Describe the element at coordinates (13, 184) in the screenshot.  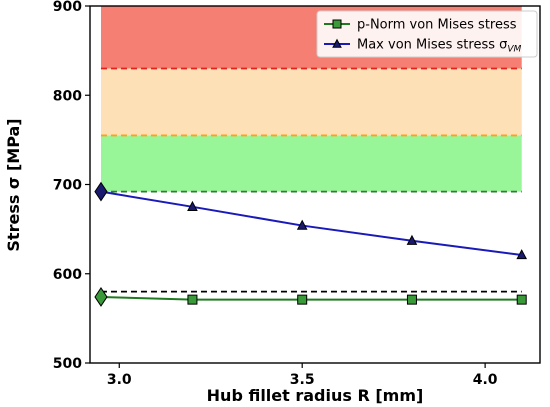
I see `y-axis-title: Stress σ [MPa]` at that location.